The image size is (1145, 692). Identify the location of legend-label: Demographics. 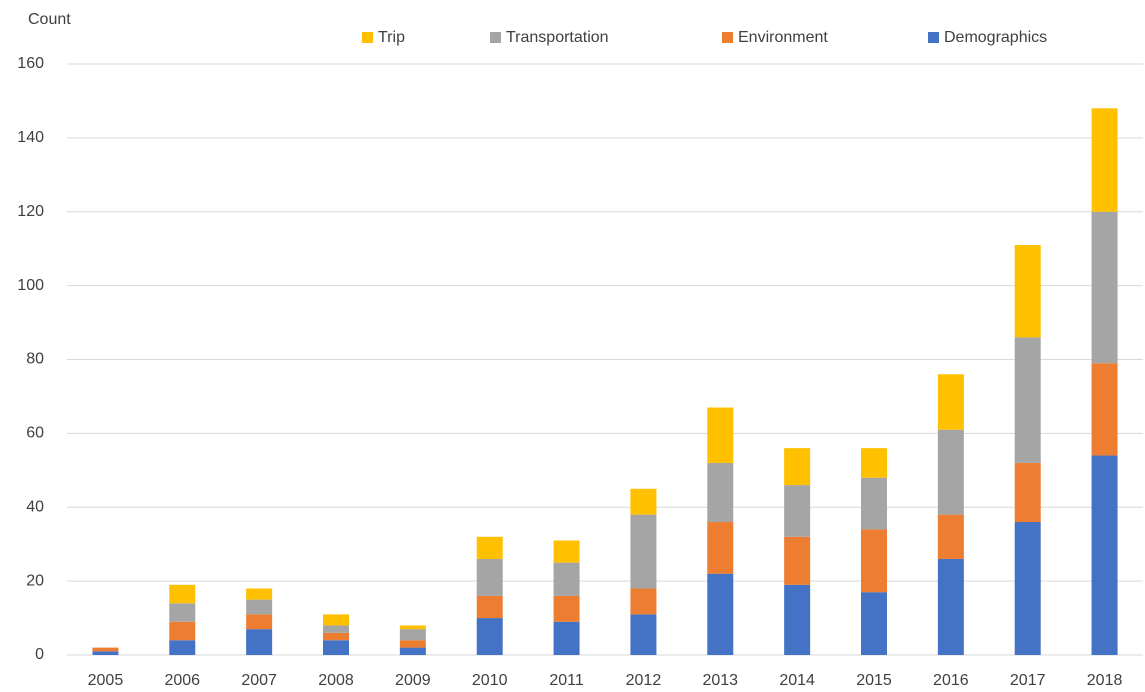
(995, 37).